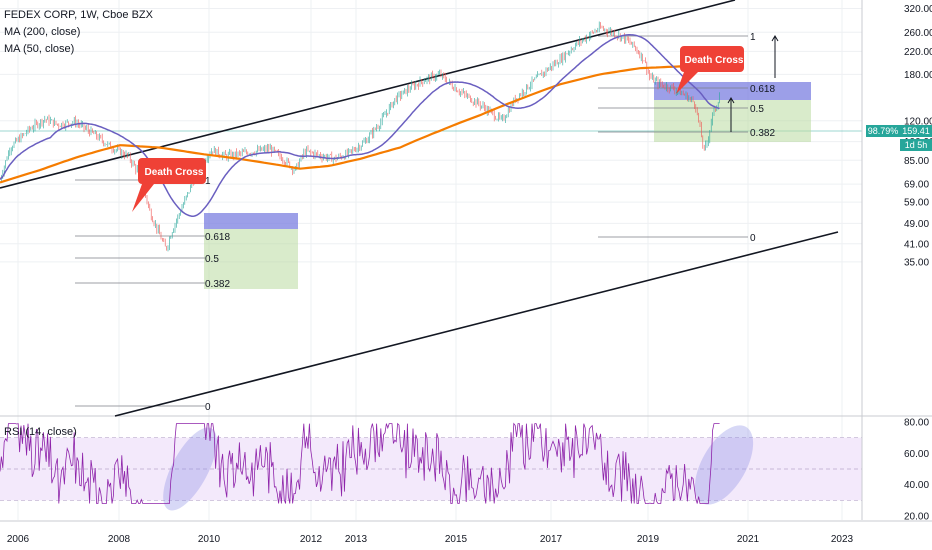 The height and width of the screenshot is (550, 932). I want to click on retest-arrow-head, so click(731, 100).